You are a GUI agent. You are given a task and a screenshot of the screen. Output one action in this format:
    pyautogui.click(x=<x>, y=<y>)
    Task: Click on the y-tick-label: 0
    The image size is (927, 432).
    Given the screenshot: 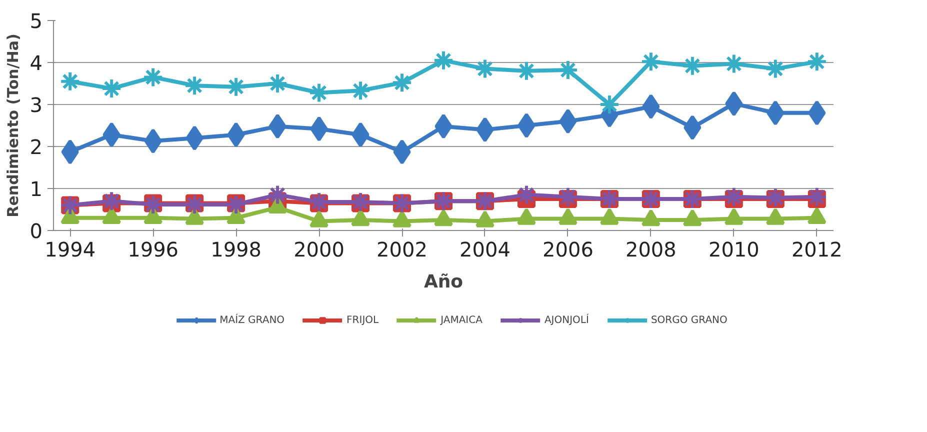 What is the action you would take?
    pyautogui.click(x=36, y=231)
    